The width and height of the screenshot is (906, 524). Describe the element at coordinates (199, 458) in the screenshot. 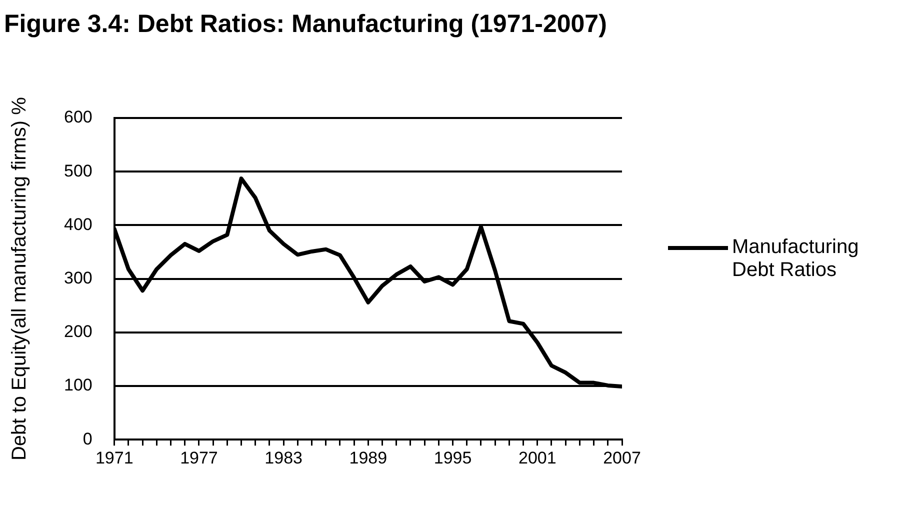

I see `x-tick-label: 1977` at that location.